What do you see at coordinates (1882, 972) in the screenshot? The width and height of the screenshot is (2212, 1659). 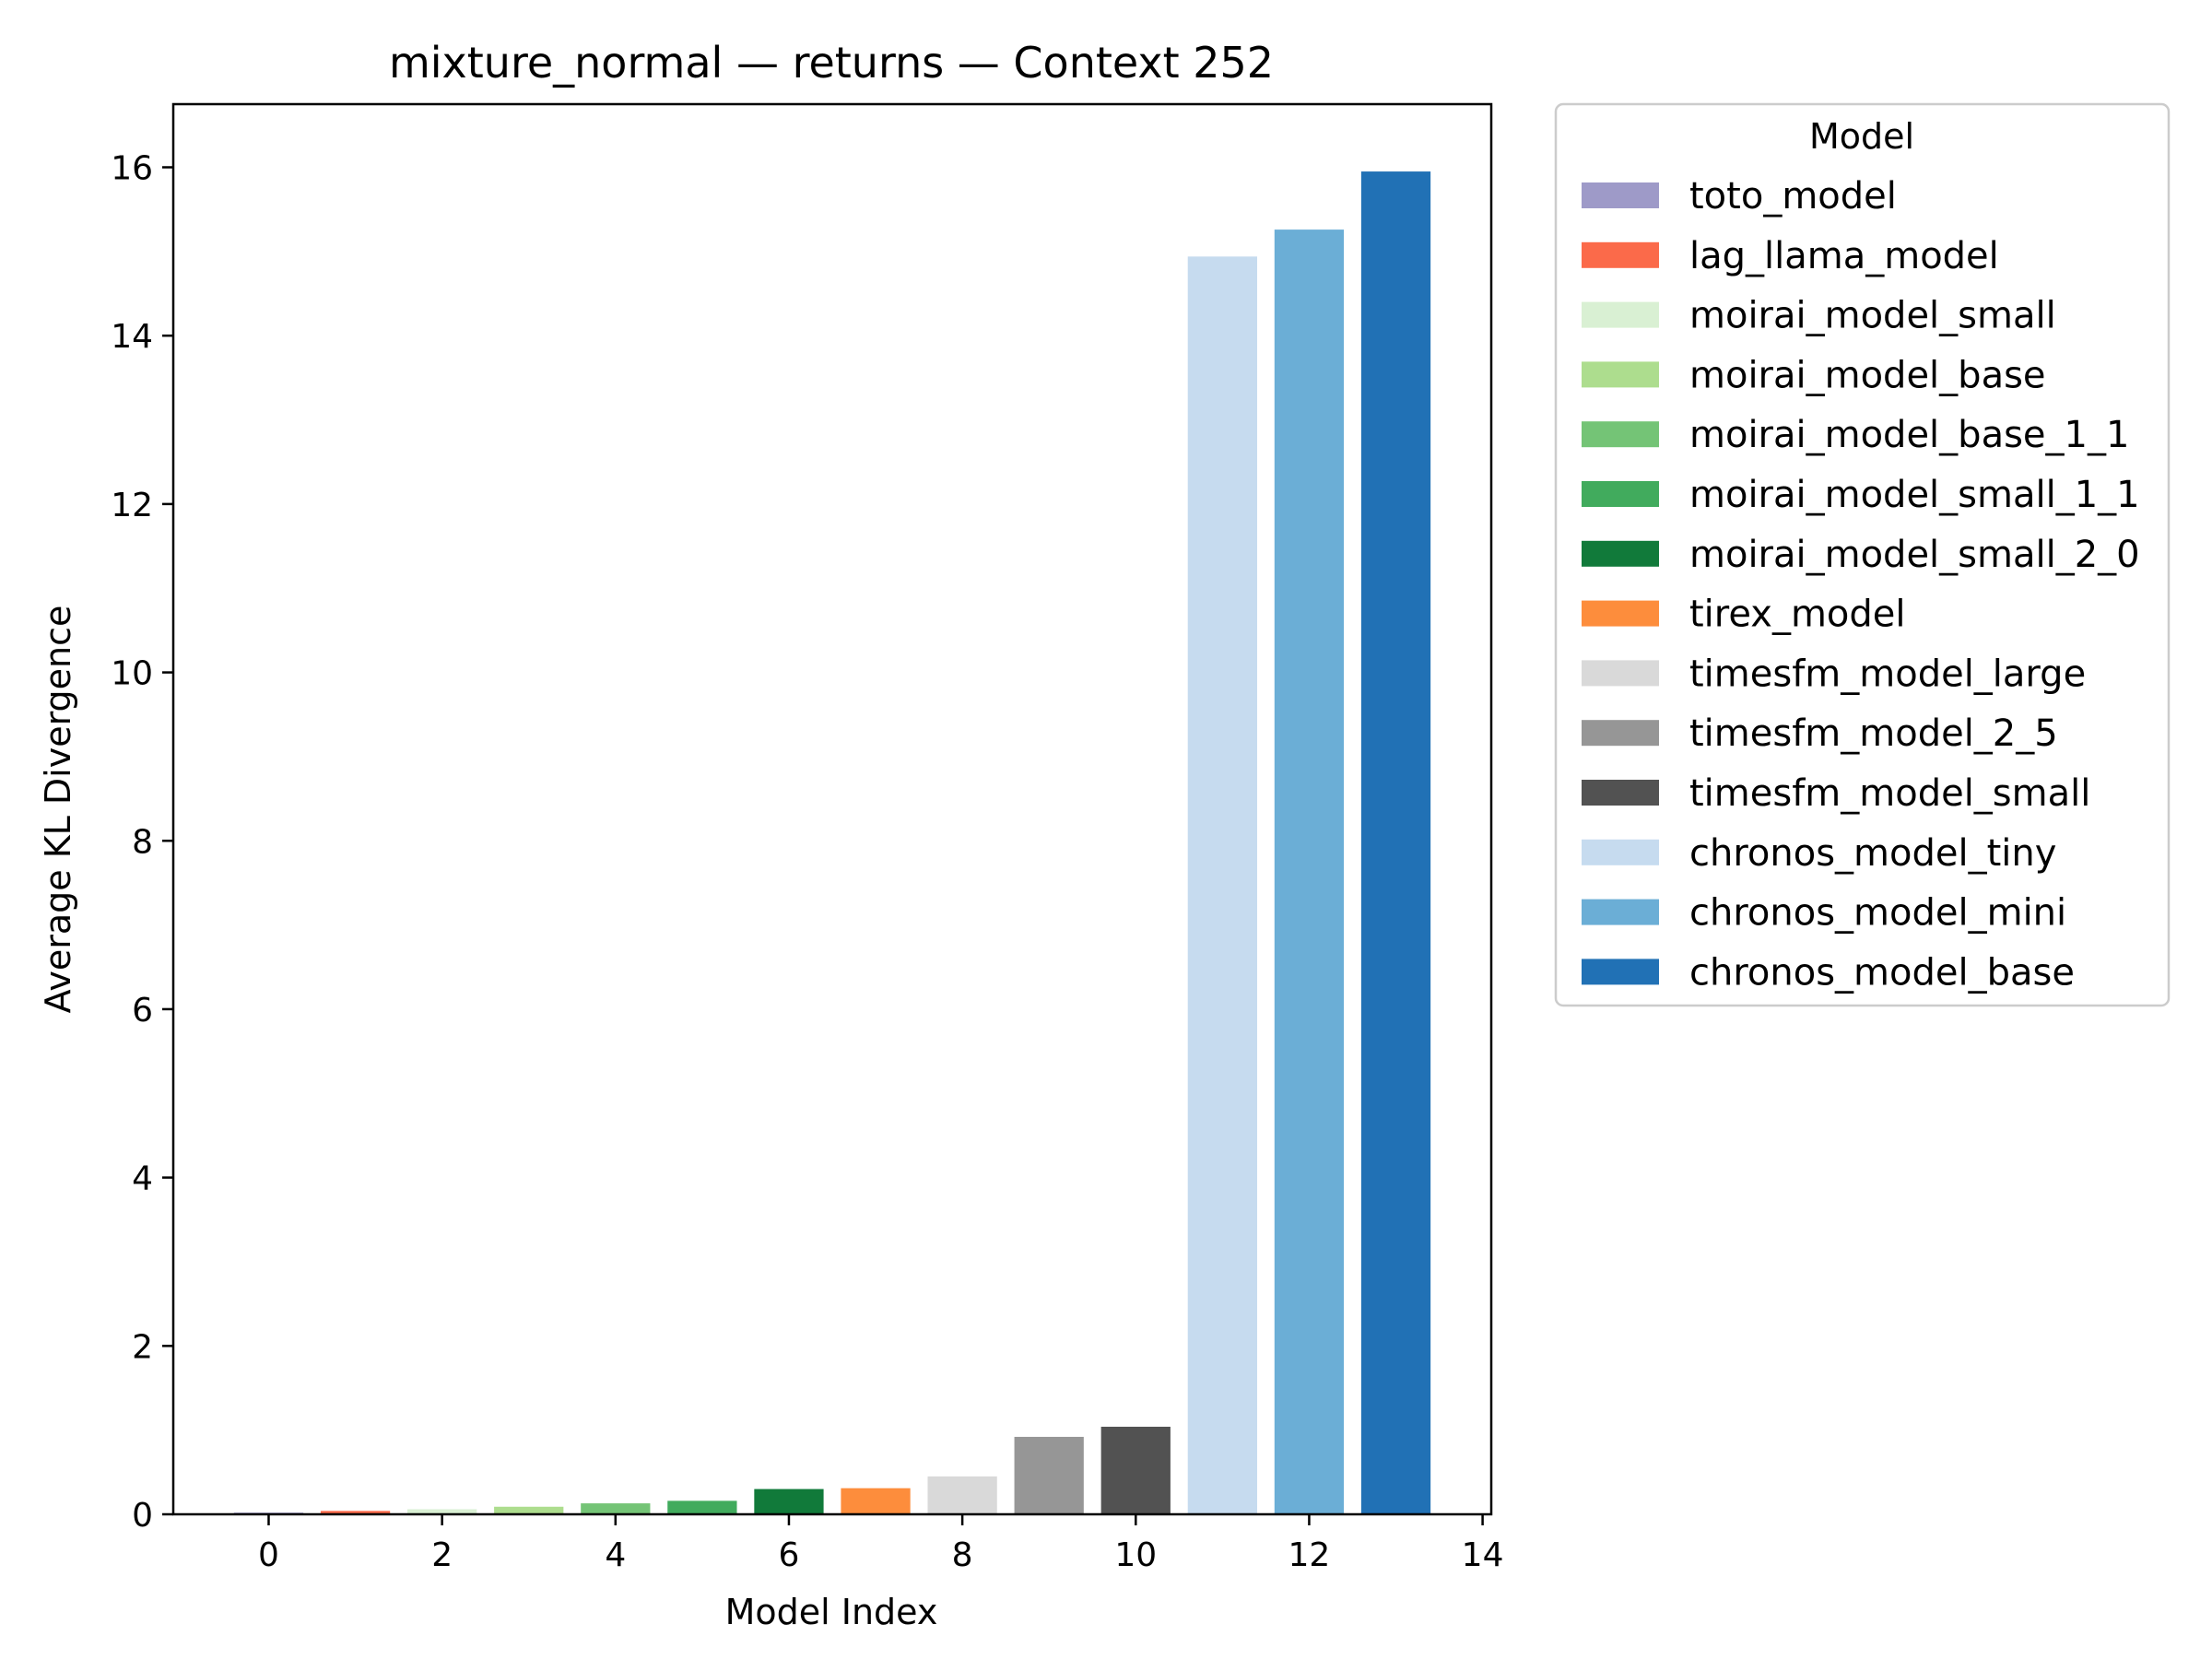 I see `legend-label-chronos_model_base: chronos_model_base` at bounding box center [1882, 972].